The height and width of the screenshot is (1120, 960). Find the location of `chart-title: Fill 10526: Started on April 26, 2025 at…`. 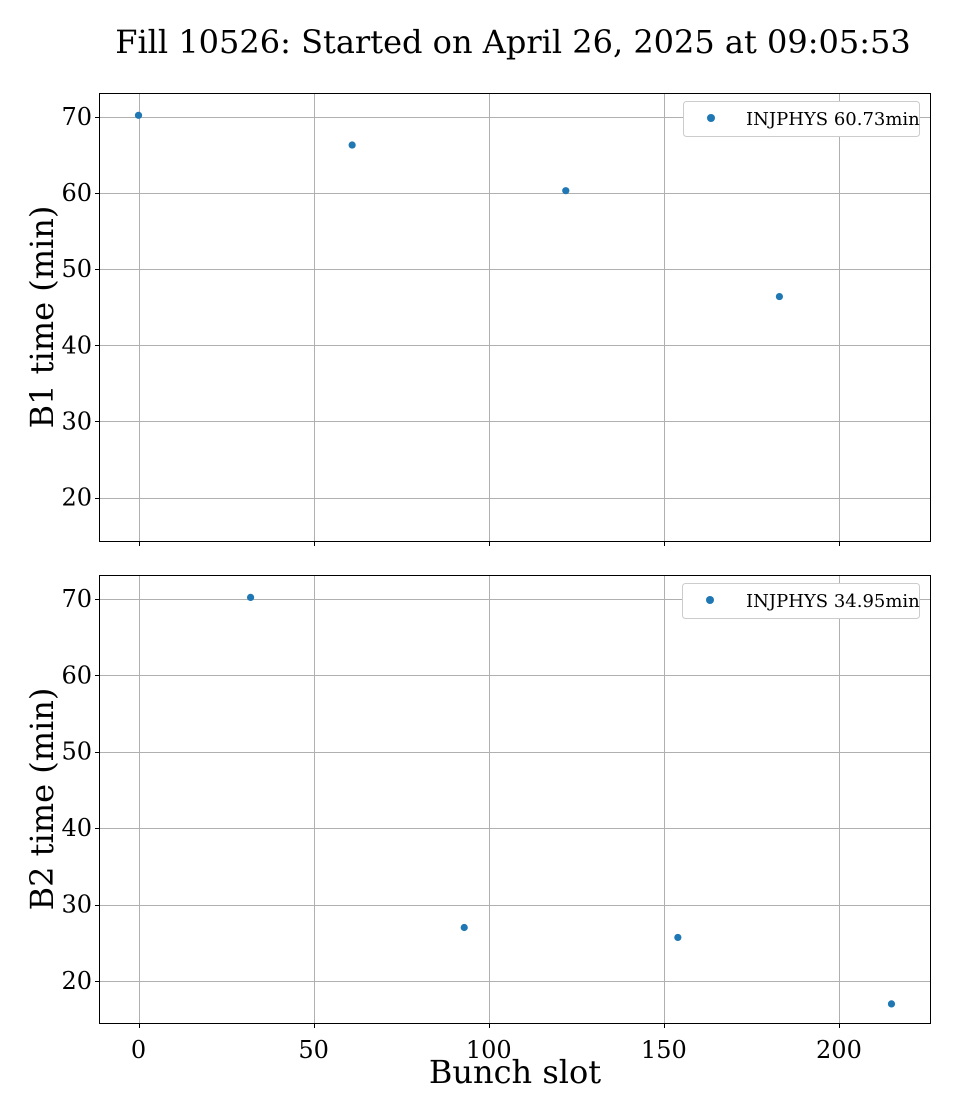

chart-title: Fill 10526: Started on April 26, 2025 at… is located at coordinates (513, 42).